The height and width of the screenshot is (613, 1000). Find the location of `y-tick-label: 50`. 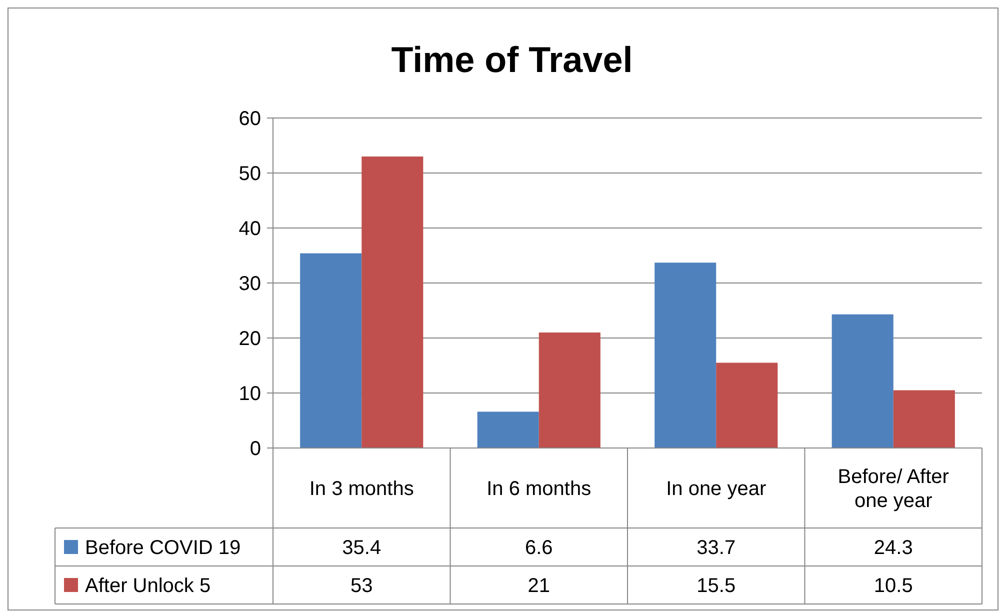

y-tick-label: 50 is located at coordinates (249, 174).